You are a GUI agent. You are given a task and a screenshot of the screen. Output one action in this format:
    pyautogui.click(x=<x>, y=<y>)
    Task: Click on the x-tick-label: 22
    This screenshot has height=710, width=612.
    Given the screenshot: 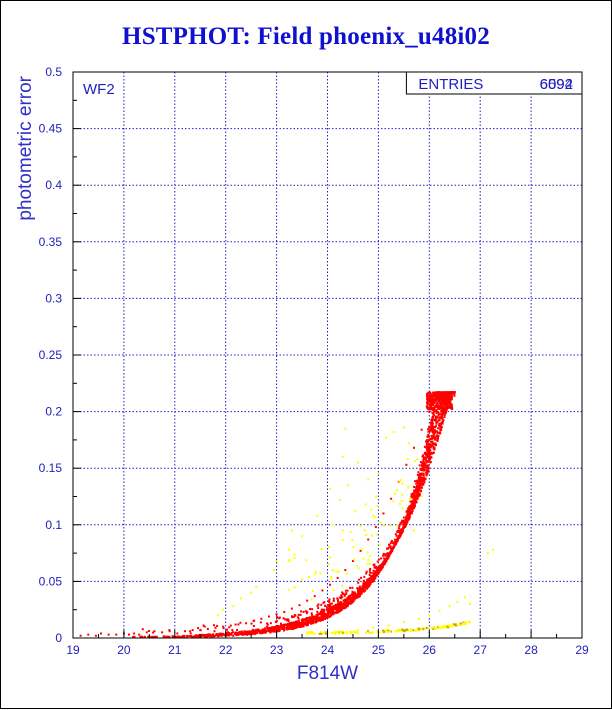 What is the action you would take?
    pyautogui.click(x=226, y=650)
    